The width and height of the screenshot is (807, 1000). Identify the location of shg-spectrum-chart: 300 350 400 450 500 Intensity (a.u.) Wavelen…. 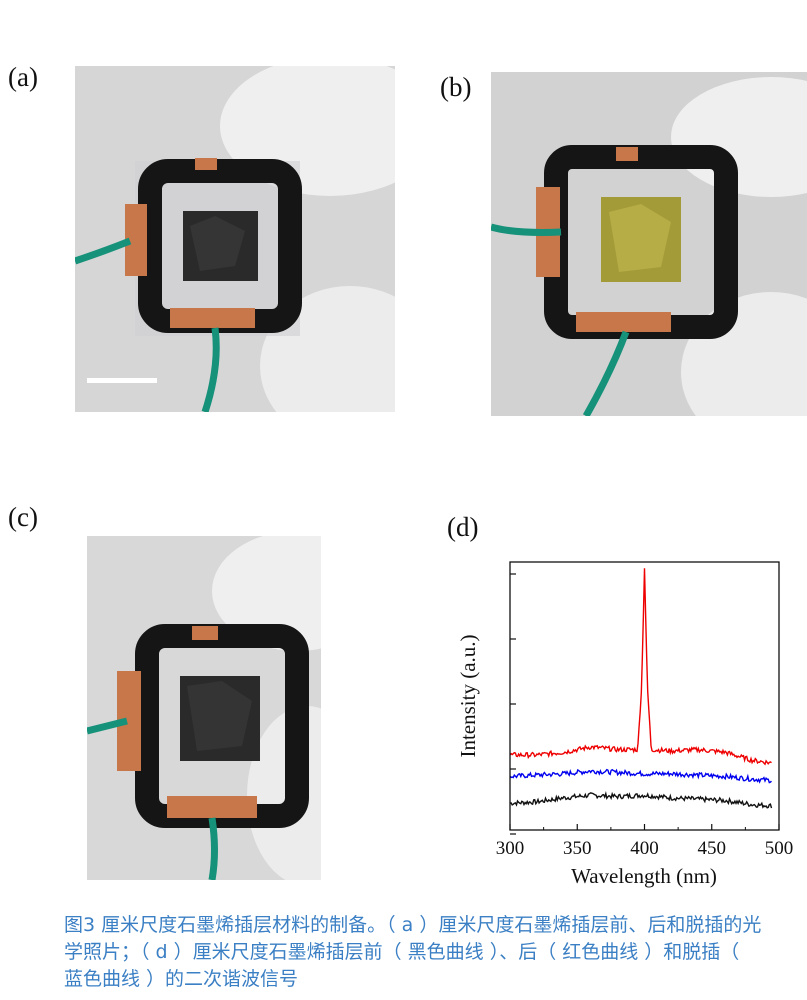
(631, 725).